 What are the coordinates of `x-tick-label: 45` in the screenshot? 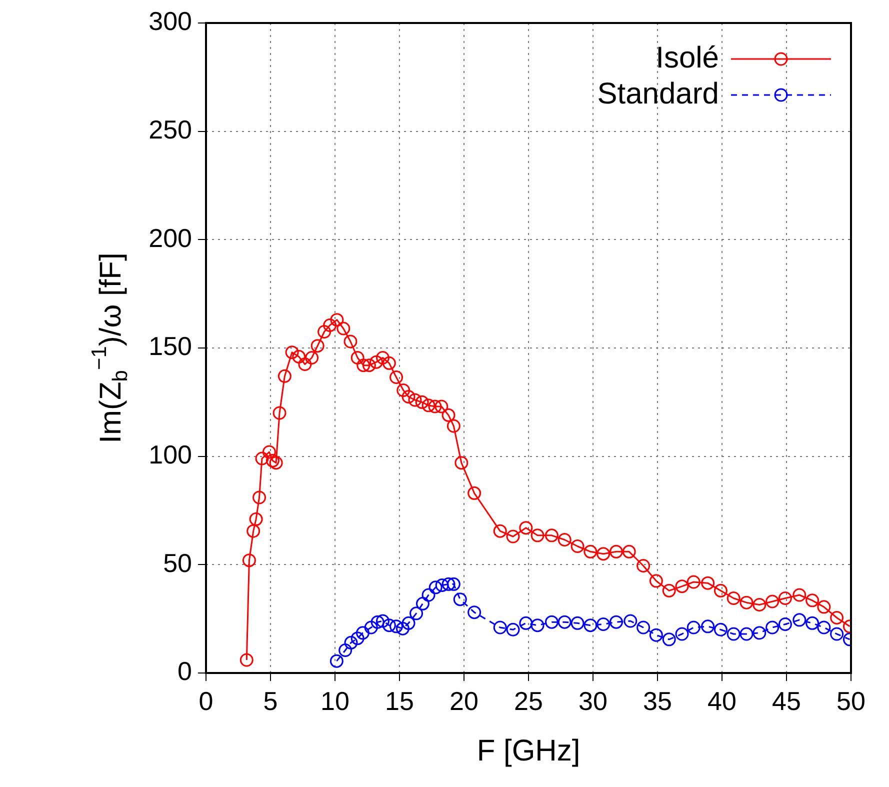 It's located at (786, 701).